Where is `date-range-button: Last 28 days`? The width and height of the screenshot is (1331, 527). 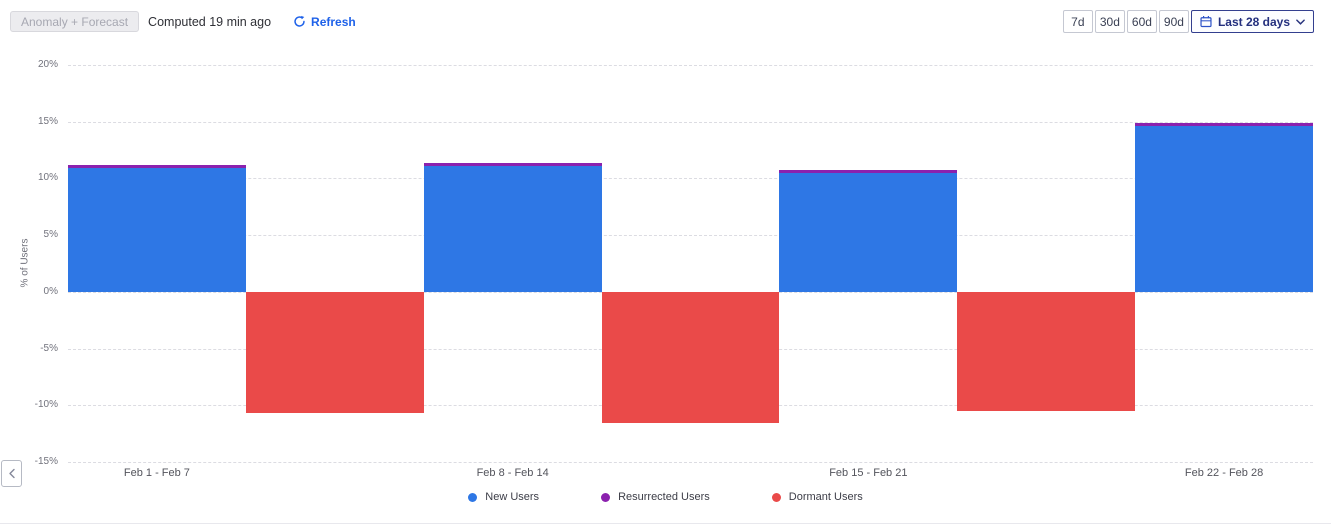 date-range-button: Last 28 days is located at coordinates (1252, 21).